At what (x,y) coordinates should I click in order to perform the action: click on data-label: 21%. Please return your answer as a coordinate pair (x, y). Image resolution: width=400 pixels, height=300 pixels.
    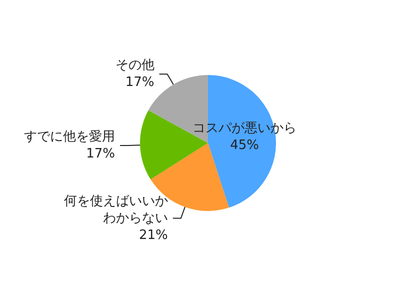
    Looking at the image, I should click on (153, 235).